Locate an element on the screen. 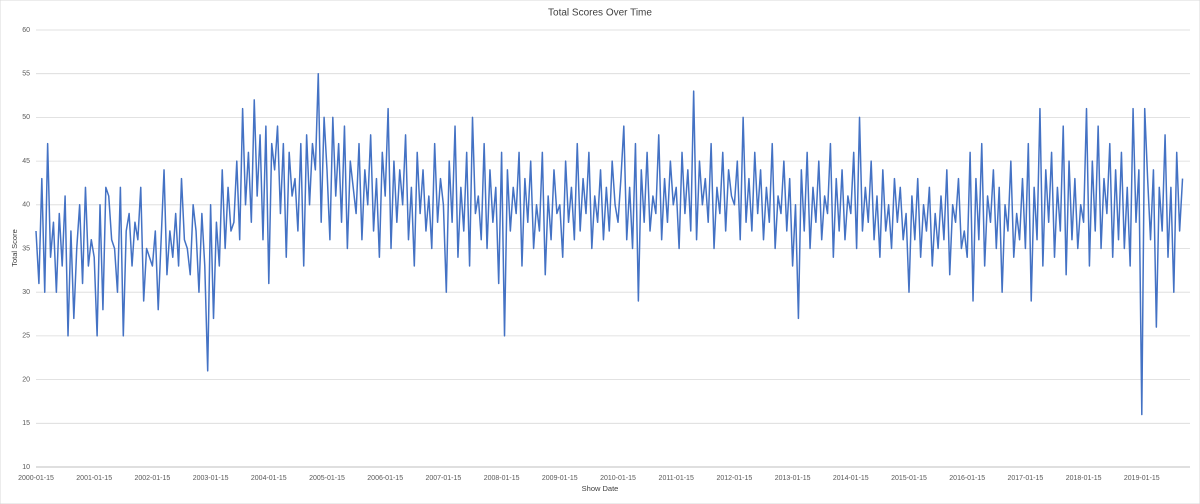 This screenshot has height=504, width=1200. x-tick-label: 2012-01-15 is located at coordinates (734, 478).